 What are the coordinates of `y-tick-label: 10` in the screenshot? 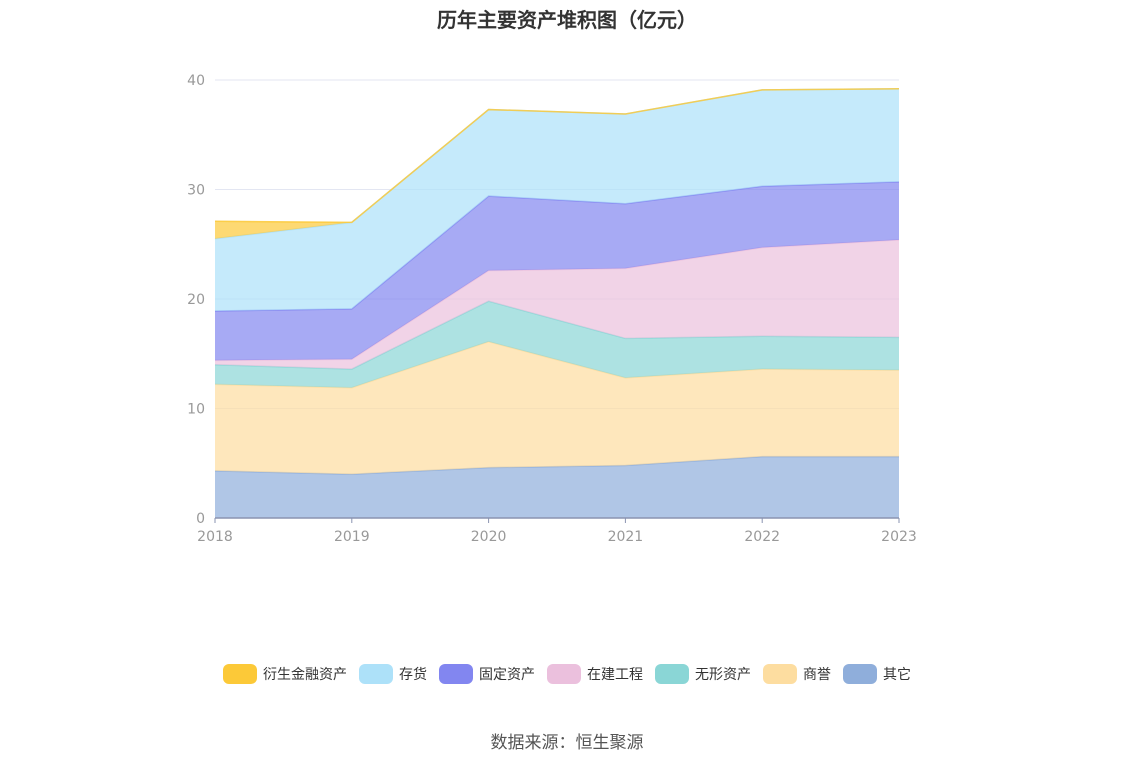 It's located at (196, 410).